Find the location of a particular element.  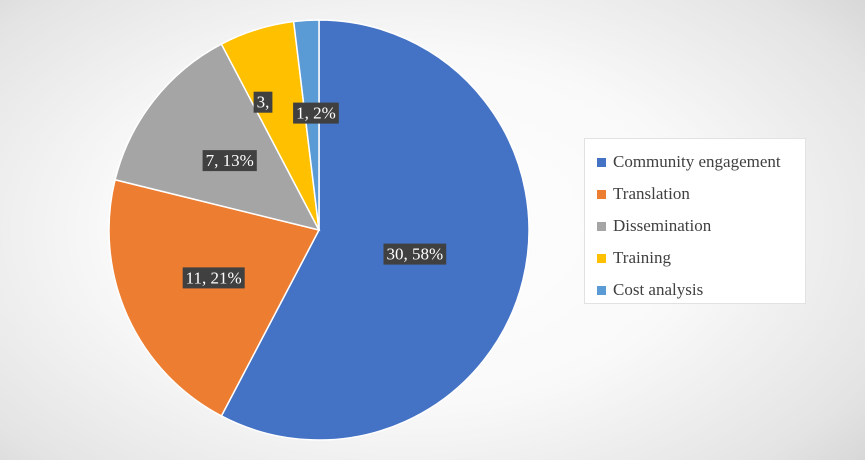

data-label-text: 11, 21% is located at coordinates (214, 277).